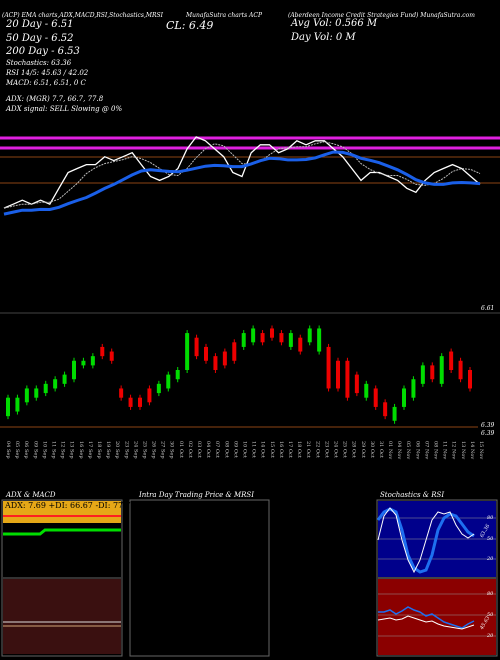 This screenshot has width=500, height=660. Describe the element at coordinates (70, 505) in the screenshot. I see `adx-values-text: ADX: 7.69 +DI: 66.67 -DI: 77.78` at that location.